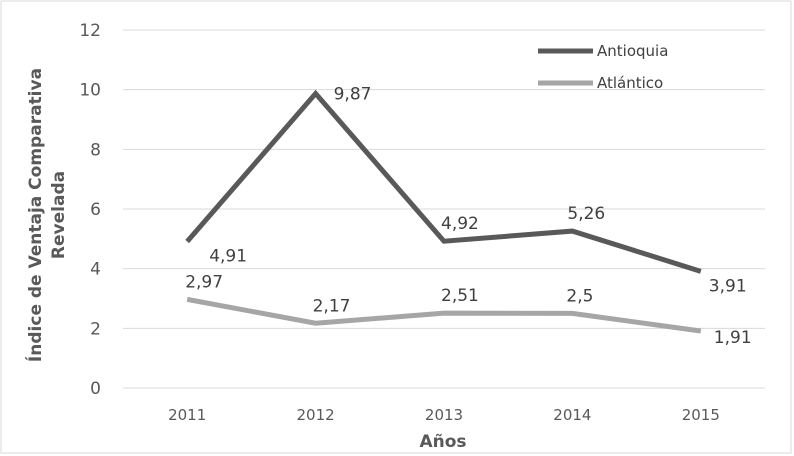  I want to click on data-label: 2,5, so click(579, 296).